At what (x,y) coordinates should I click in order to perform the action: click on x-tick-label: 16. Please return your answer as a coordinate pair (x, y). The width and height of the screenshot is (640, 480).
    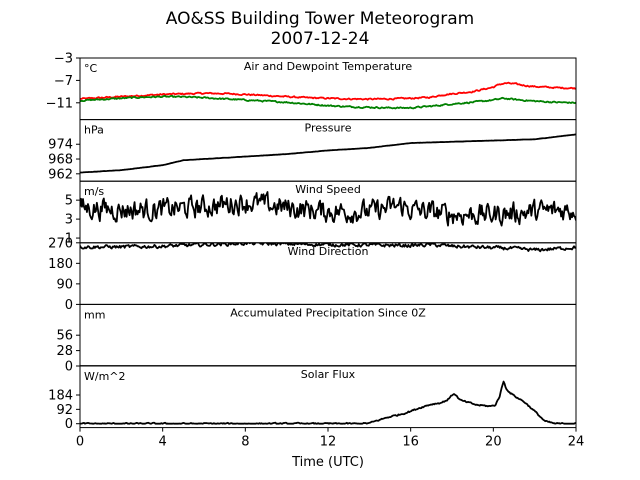
    Looking at the image, I should click on (410, 442).